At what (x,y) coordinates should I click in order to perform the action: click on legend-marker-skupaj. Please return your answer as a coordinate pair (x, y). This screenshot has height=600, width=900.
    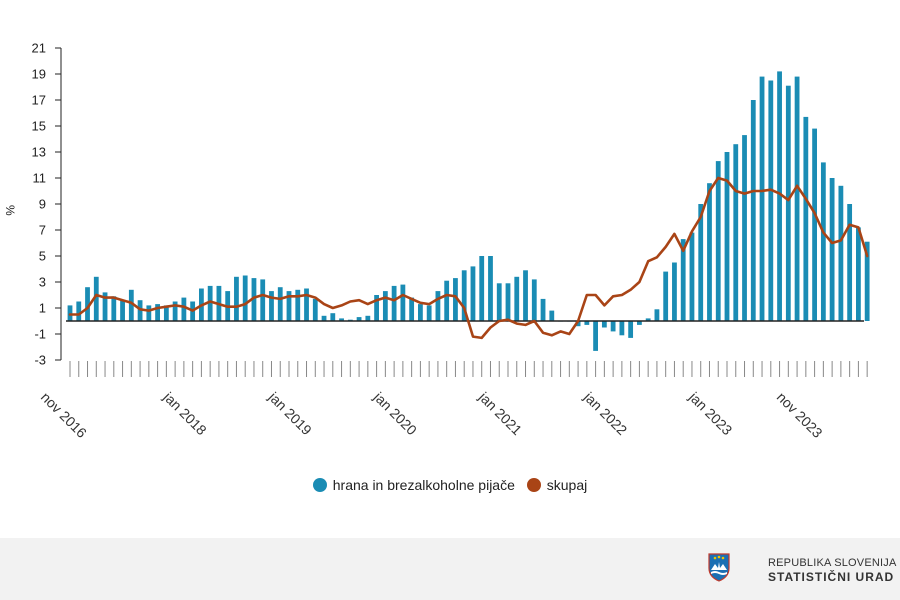
    Looking at the image, I should click on (533, 485).